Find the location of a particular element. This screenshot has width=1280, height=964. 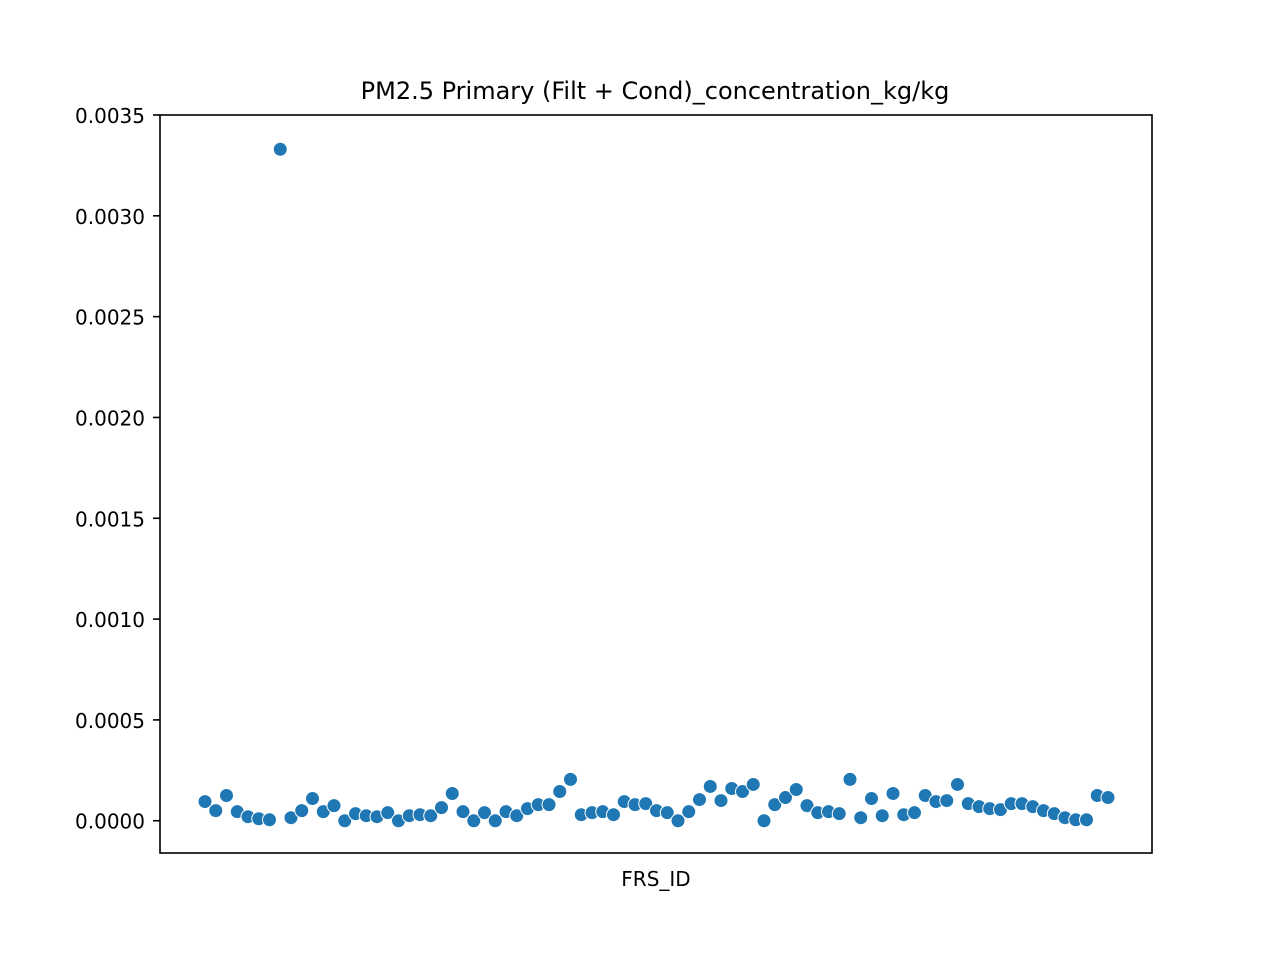

x-axis-label: FRS_ID is located at coordinates (655, 879).